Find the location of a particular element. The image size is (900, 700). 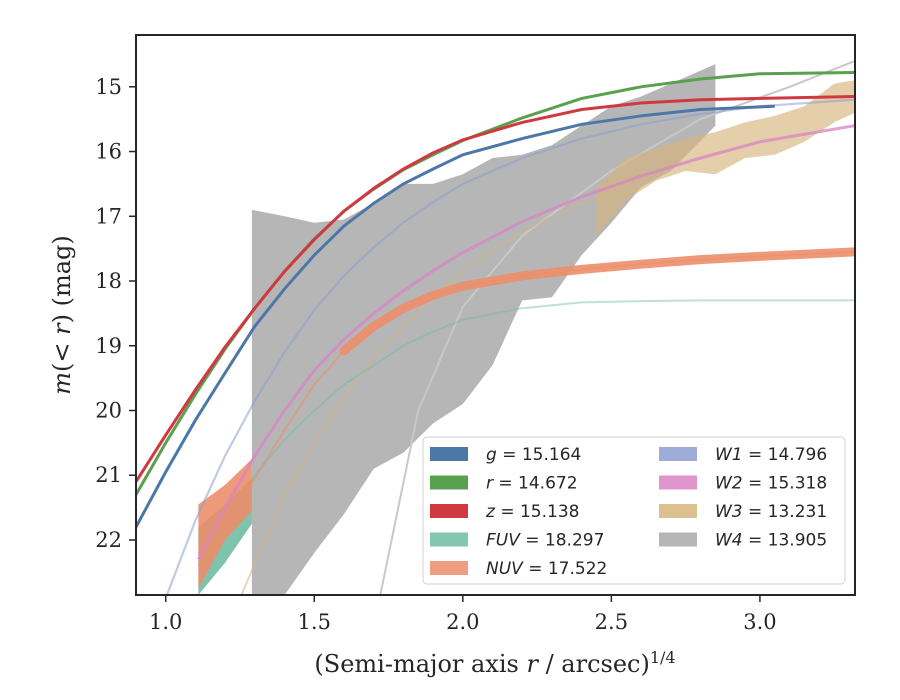

legend-swatch-w3 is located at coordinates (678, 511).